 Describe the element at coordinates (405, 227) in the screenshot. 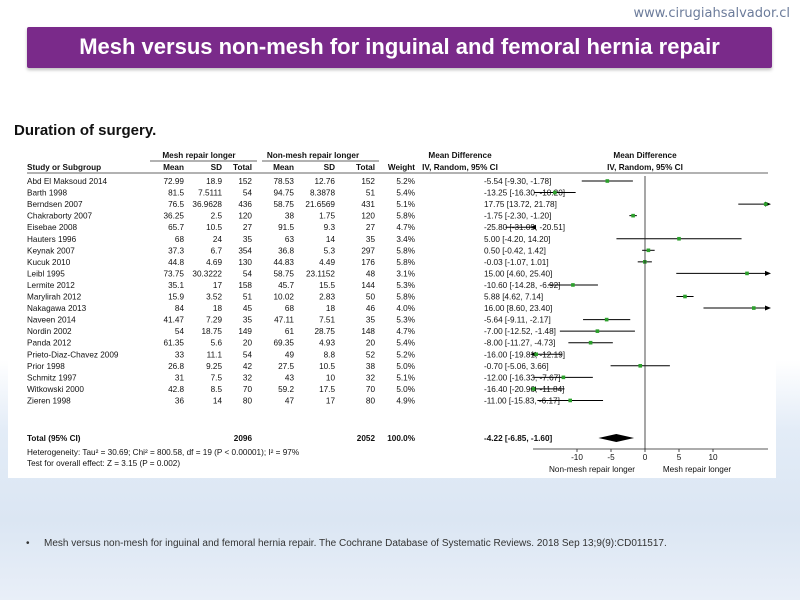

I see `cell-weight: 4.7%` at that location.